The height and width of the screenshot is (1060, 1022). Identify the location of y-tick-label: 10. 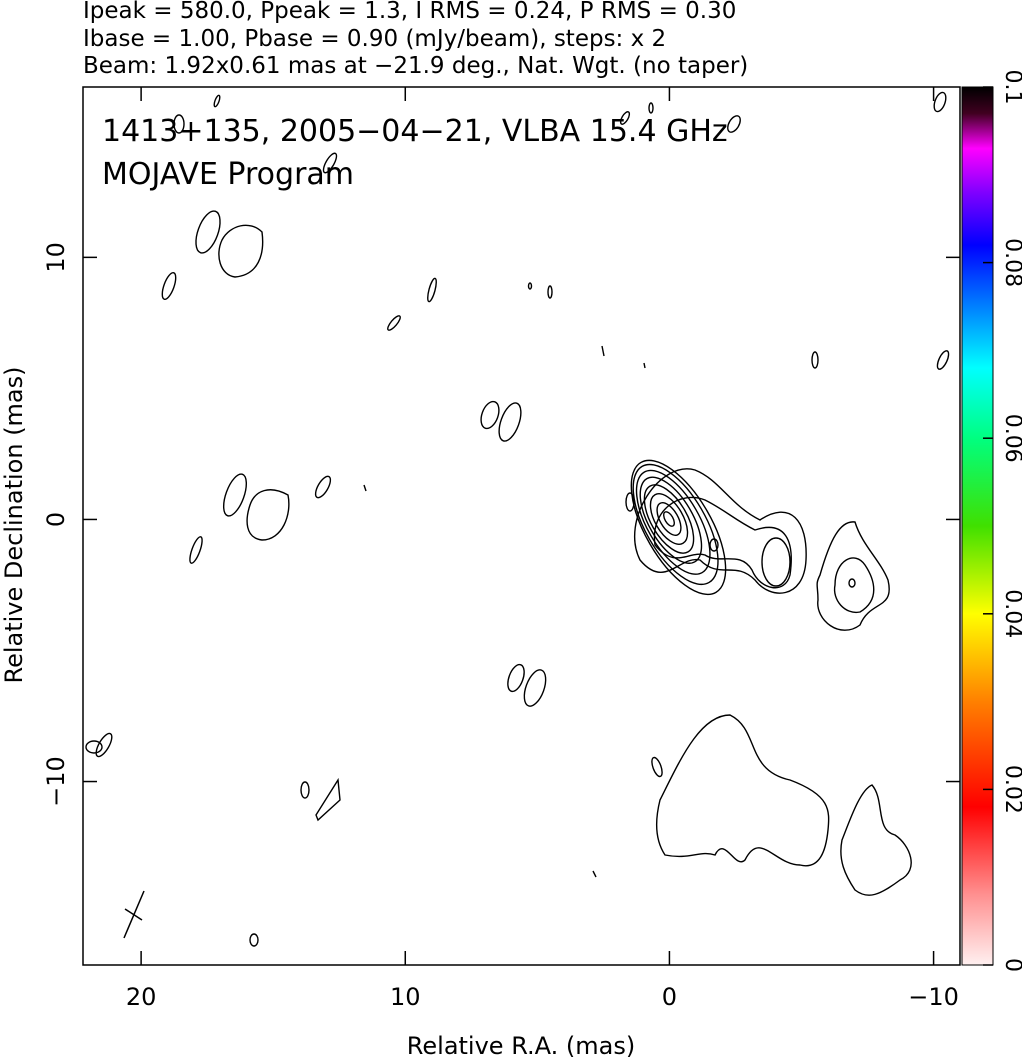
(56, 257).